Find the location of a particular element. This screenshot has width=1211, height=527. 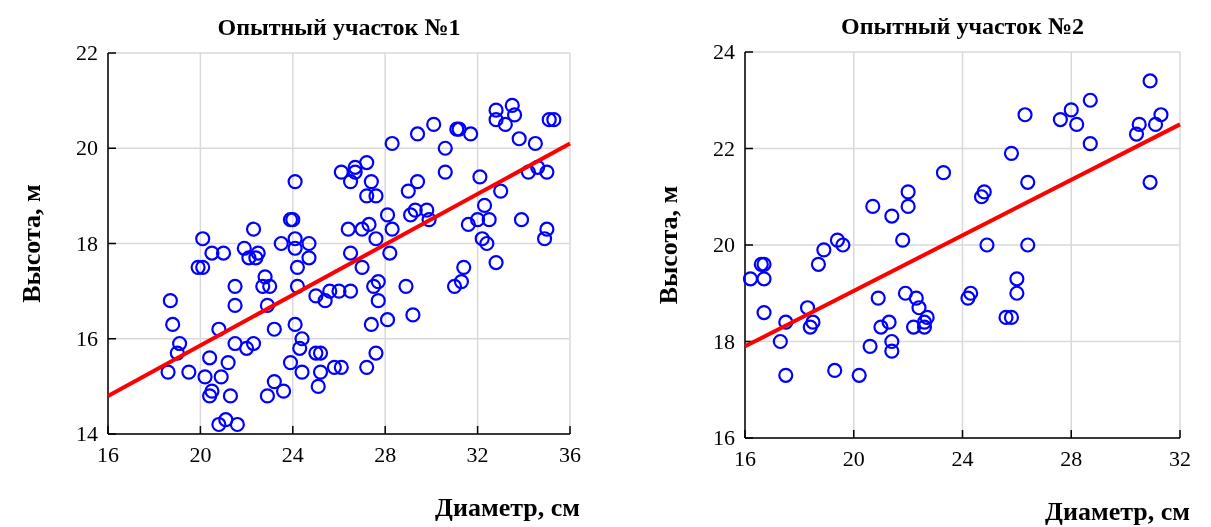

y-tick-label: 24 is located at coordinates (724, 51).